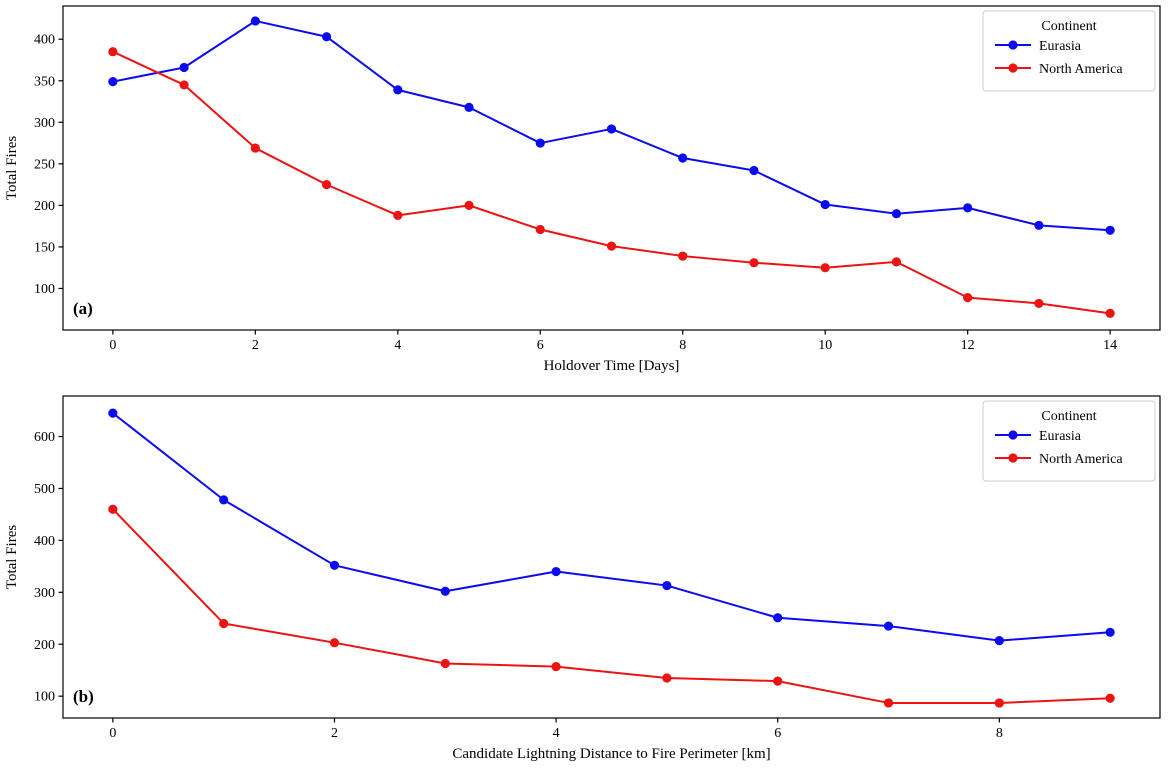 The image size is (1168, 768). What do you see at coordinates (1068, 26) in the screenshot?
I see `legend-title: Continent` at bounding box center [1068, 26].